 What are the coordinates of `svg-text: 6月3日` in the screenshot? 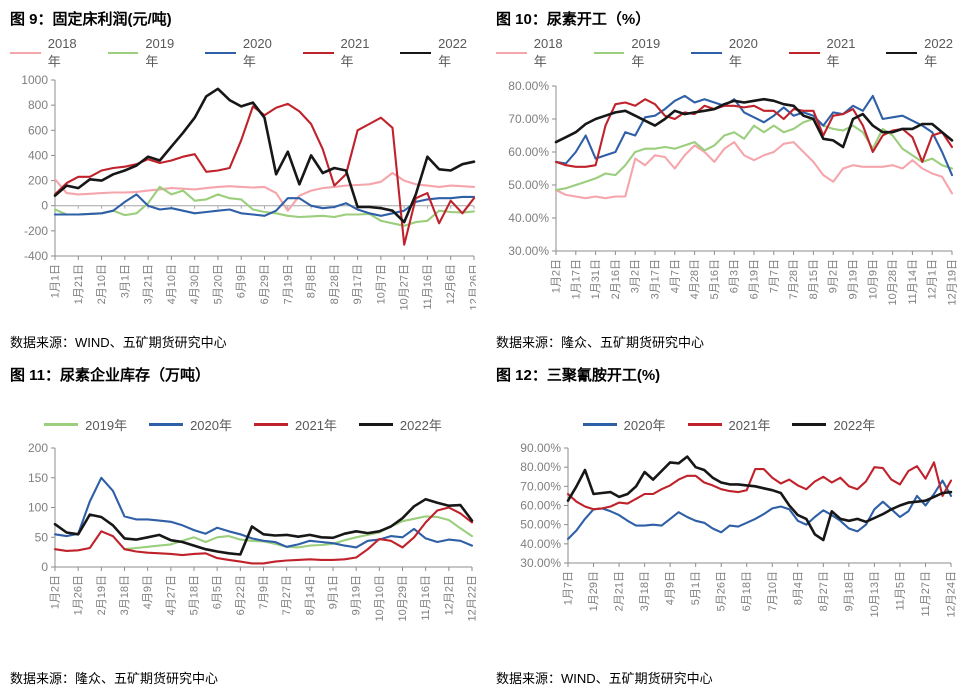 It's located at (735, 276).